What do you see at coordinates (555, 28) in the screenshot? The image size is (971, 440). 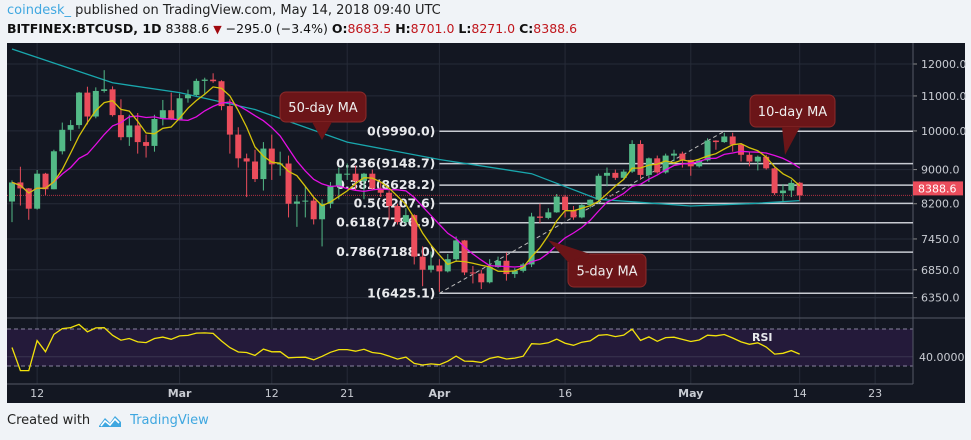 I see `close-value: 8388.6` at bounding box center [555, 28].